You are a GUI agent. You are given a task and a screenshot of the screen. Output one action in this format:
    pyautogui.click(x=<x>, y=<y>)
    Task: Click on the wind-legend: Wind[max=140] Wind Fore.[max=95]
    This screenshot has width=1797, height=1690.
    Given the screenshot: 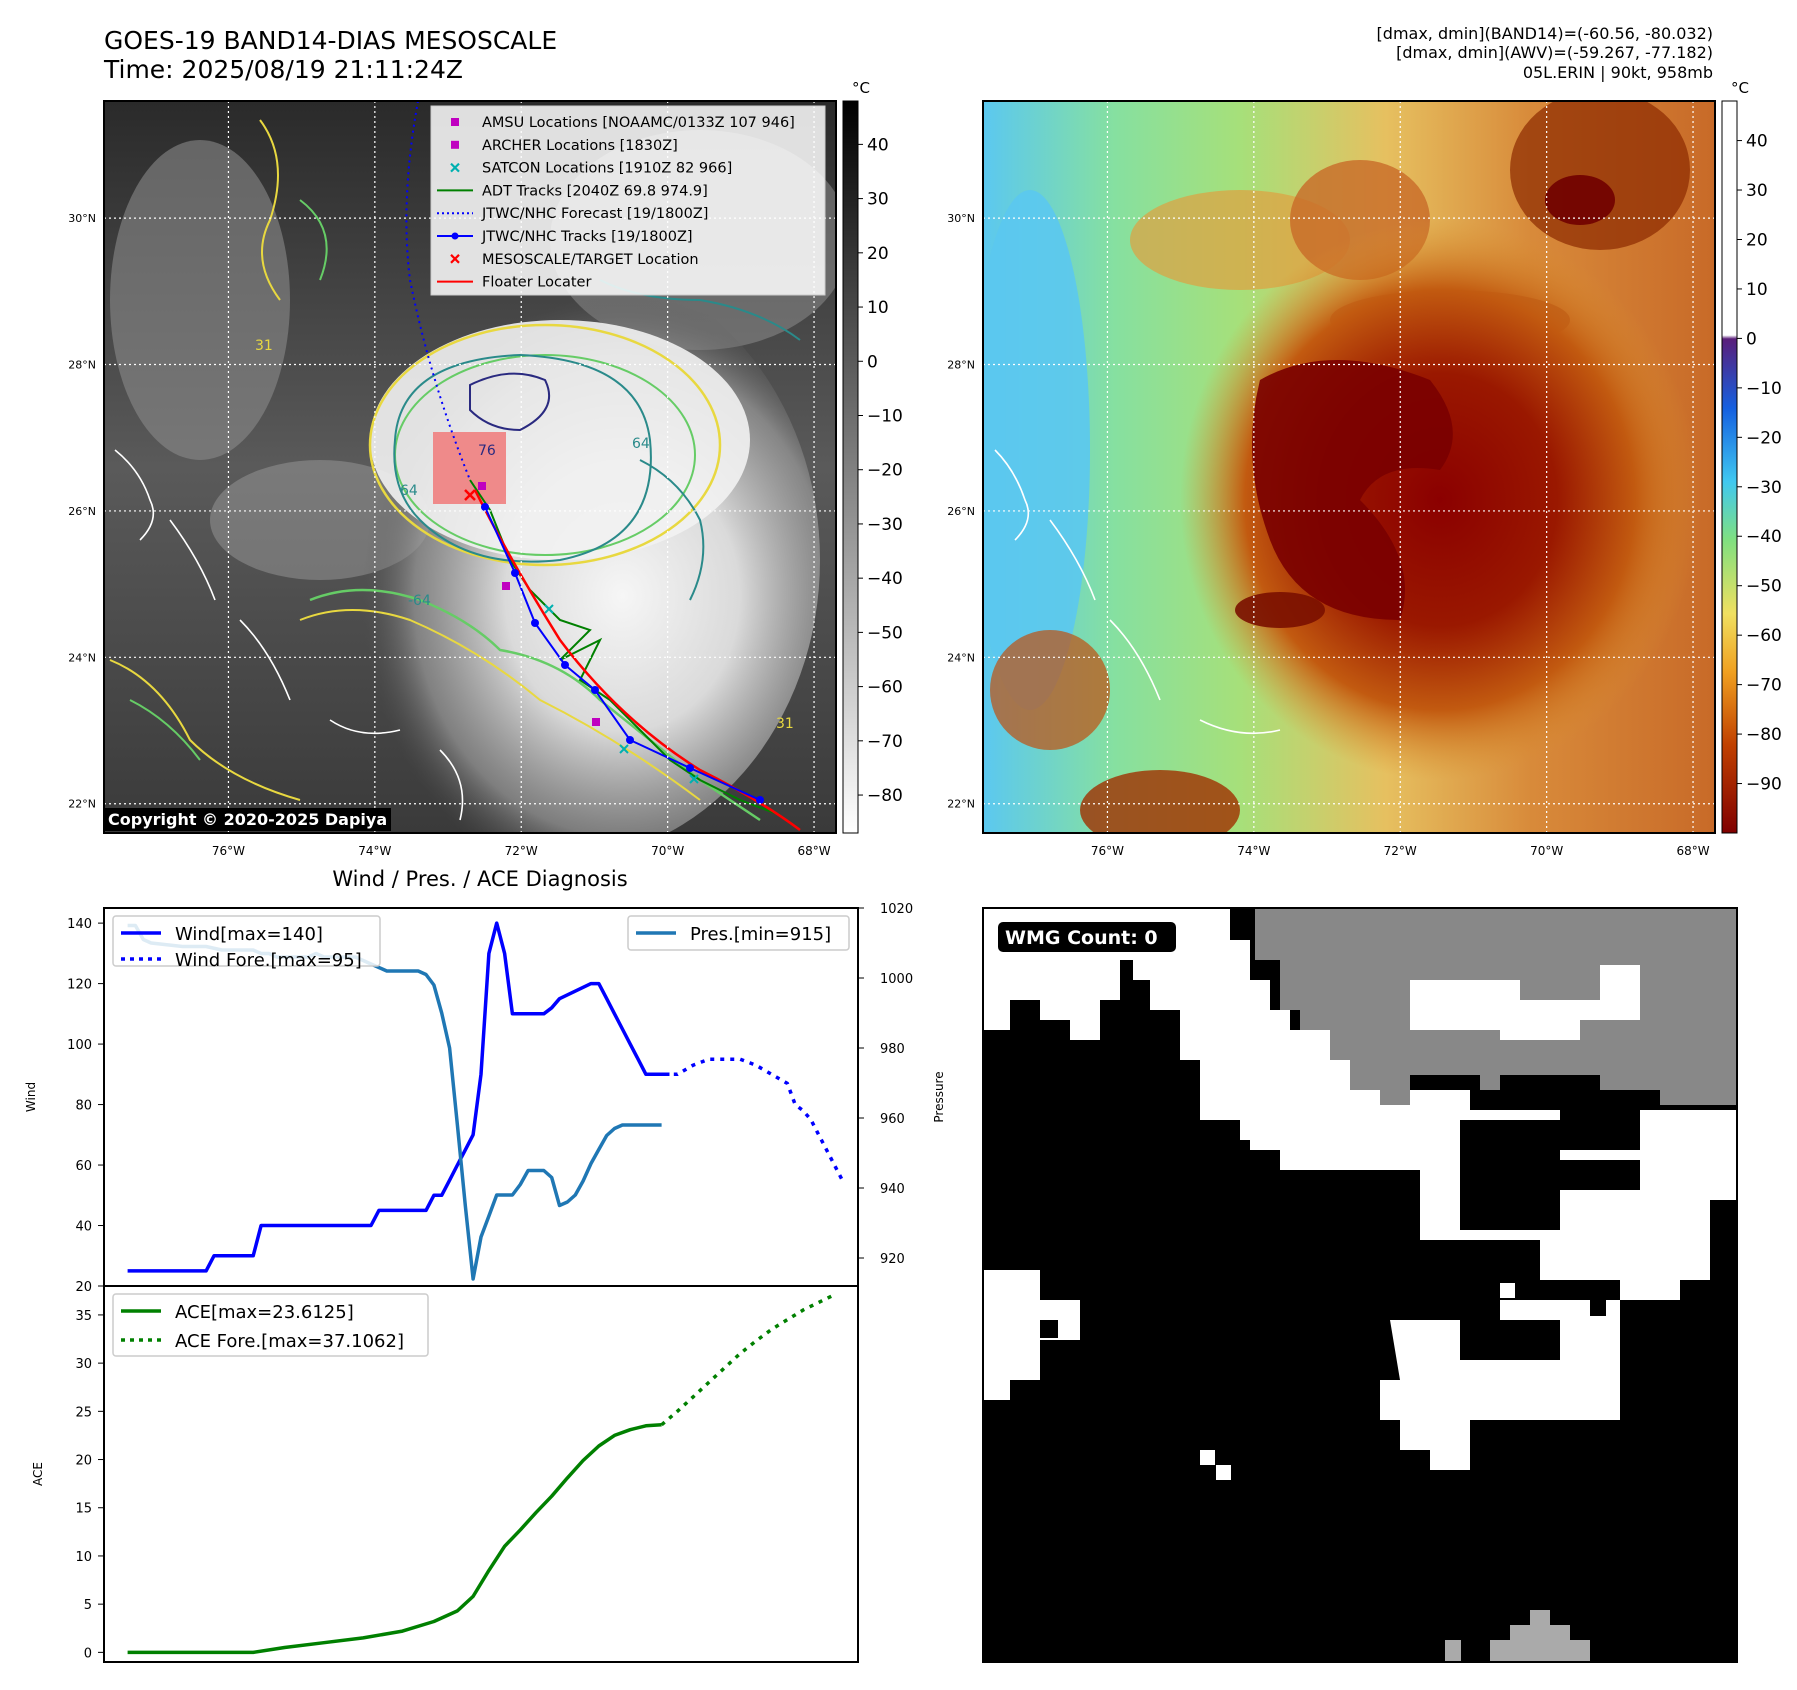 What is the action you would take?
    pyautogui.click(x=246, y=943)
    